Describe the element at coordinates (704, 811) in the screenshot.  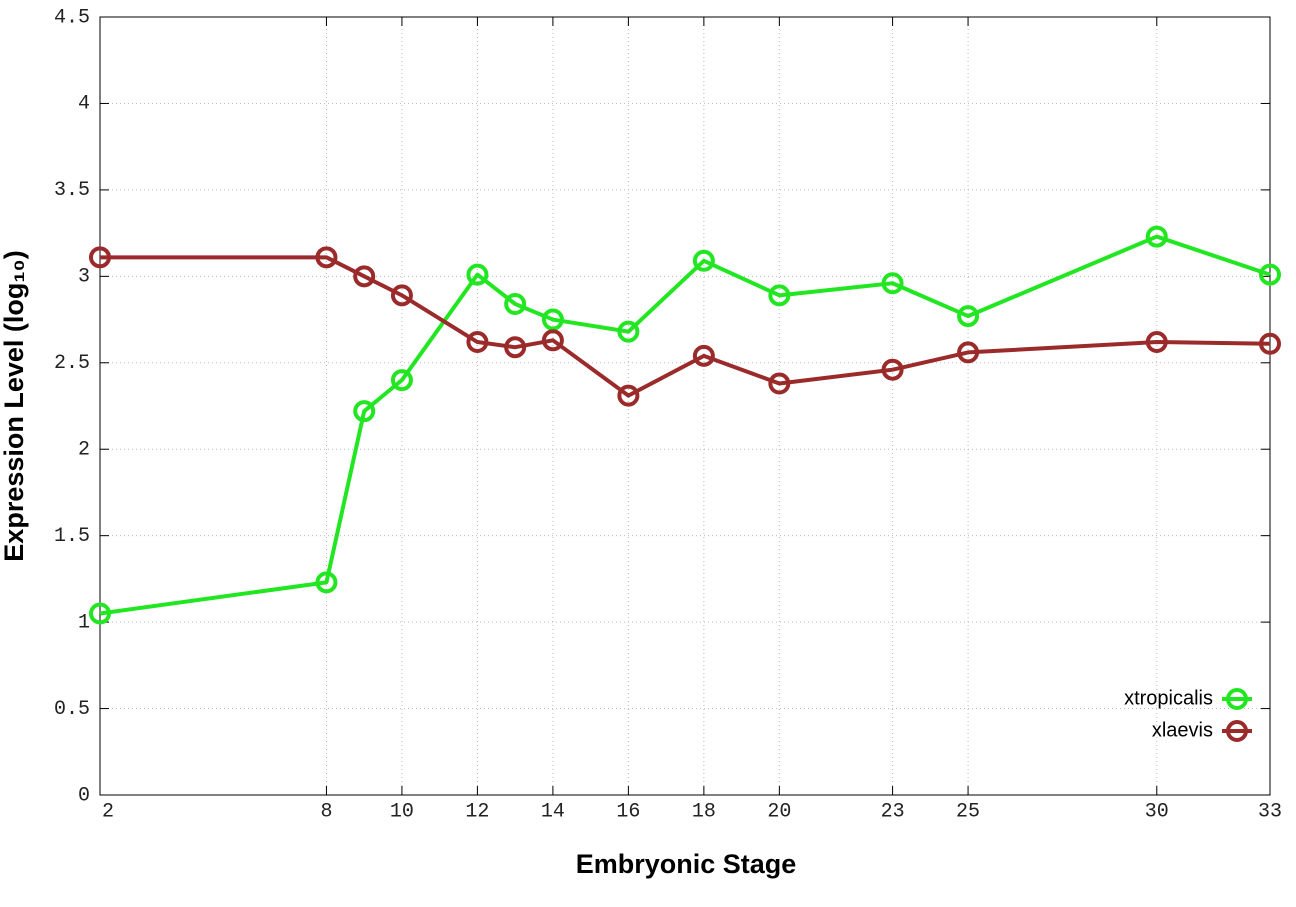
I see `x-tick-label: 18` at that location.